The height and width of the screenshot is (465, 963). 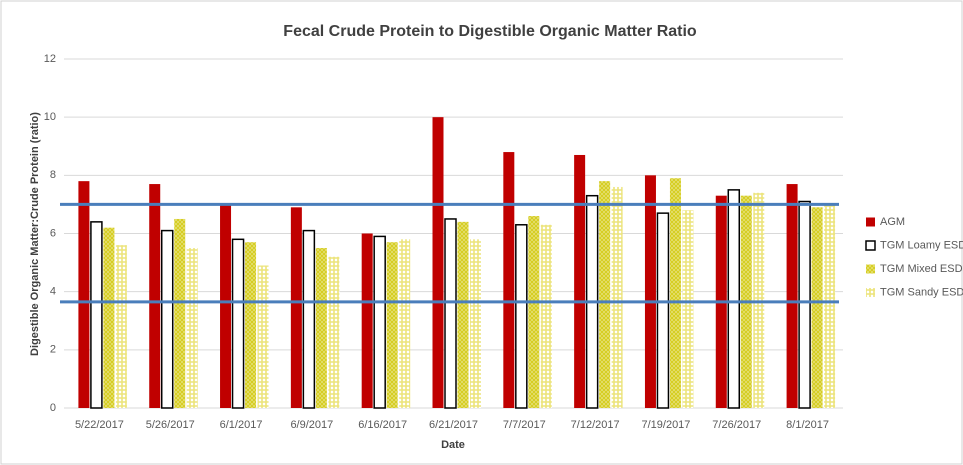 I want to click on y-tick-label: 2, so click(x=53, y=350).